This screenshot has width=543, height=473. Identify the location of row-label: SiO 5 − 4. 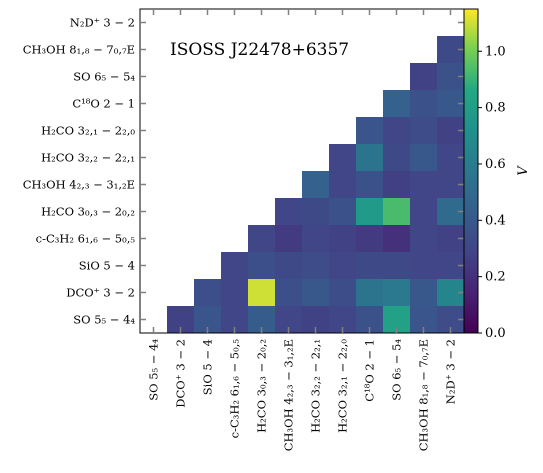
(107, 266).